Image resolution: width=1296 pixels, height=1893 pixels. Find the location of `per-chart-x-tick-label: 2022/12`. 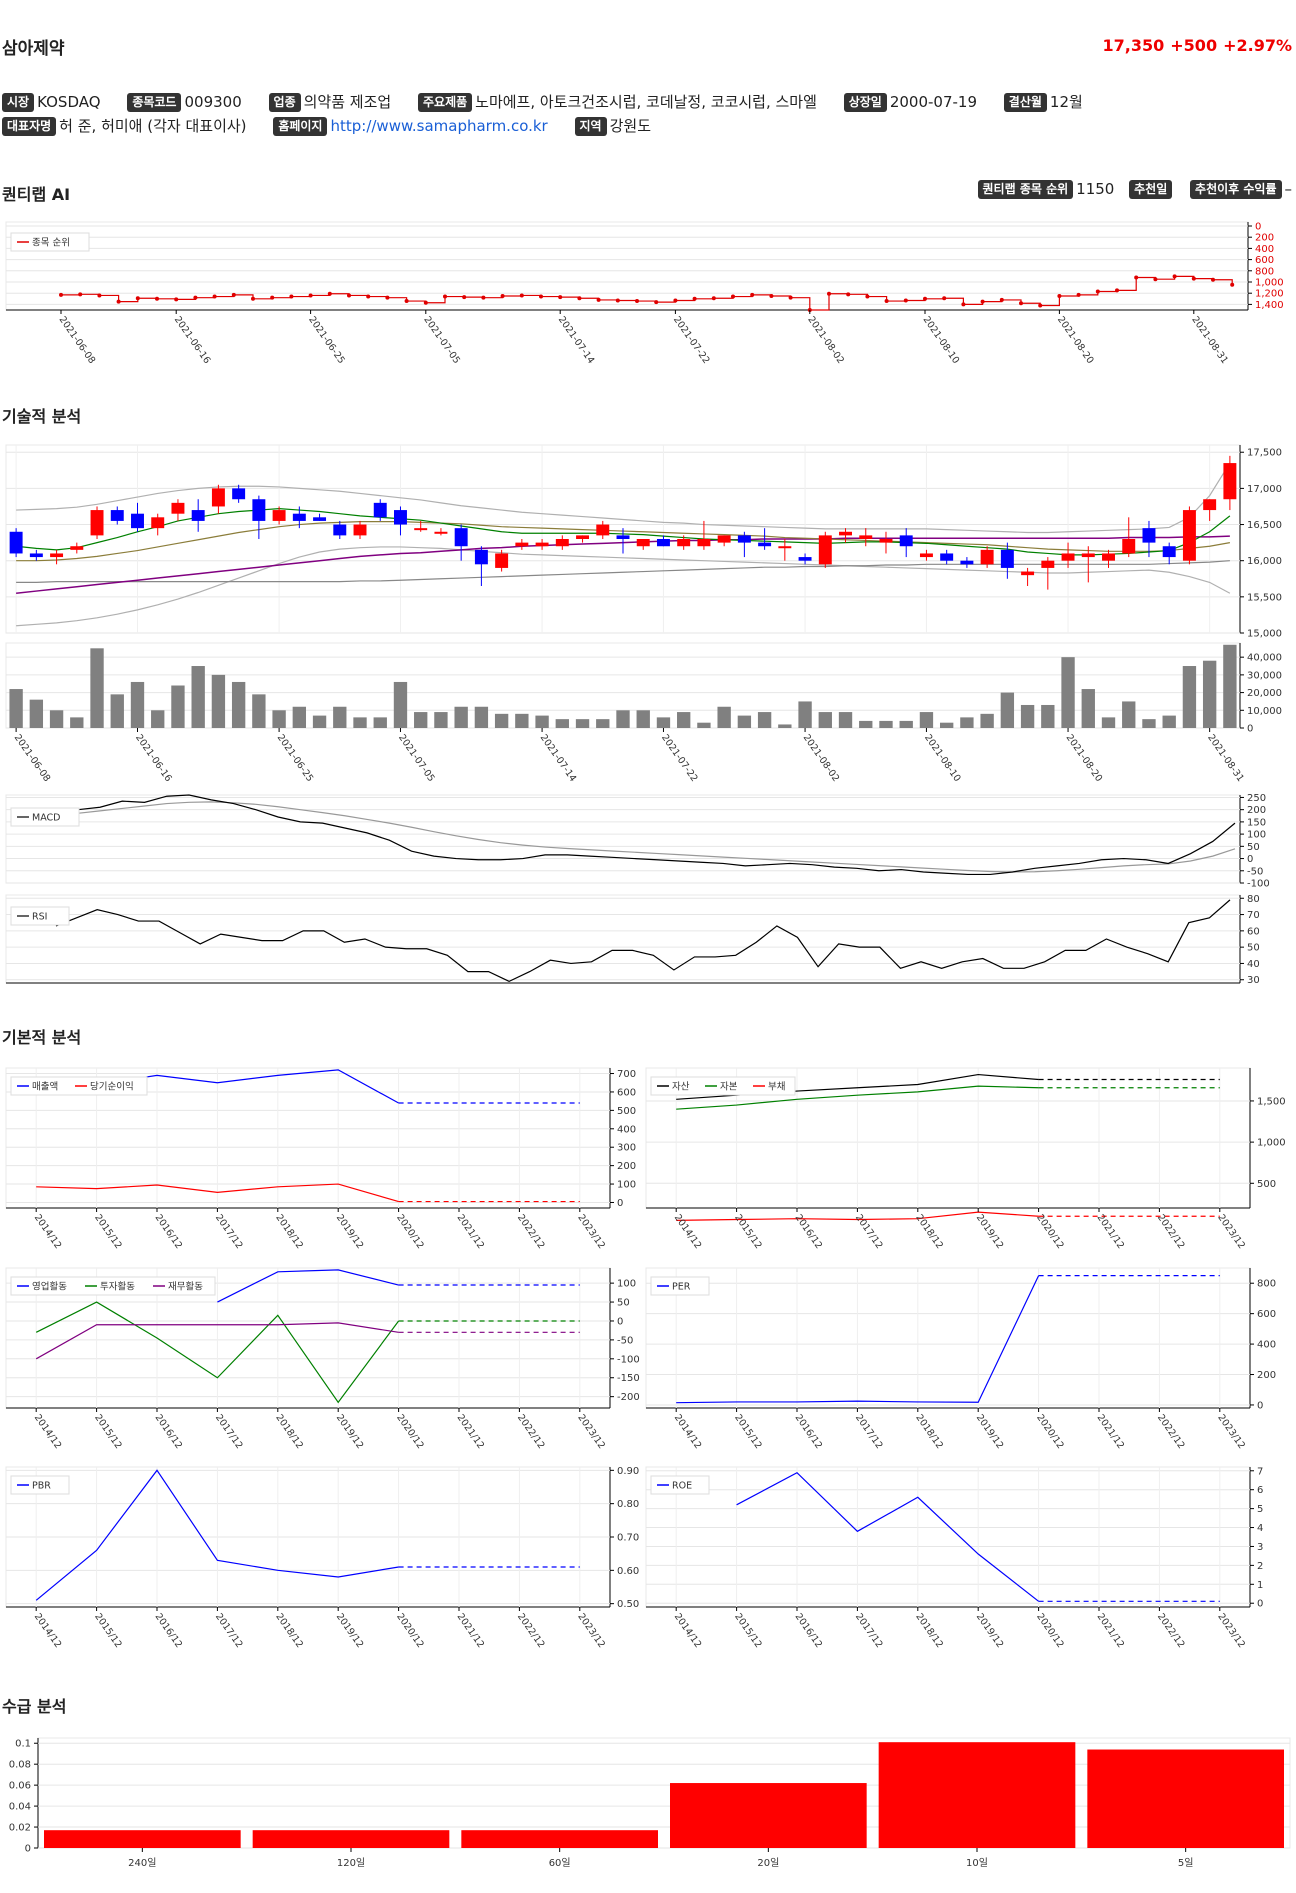

per-chart-x-tick-label: 2022/12 is located at coordinates (1171, 1431).